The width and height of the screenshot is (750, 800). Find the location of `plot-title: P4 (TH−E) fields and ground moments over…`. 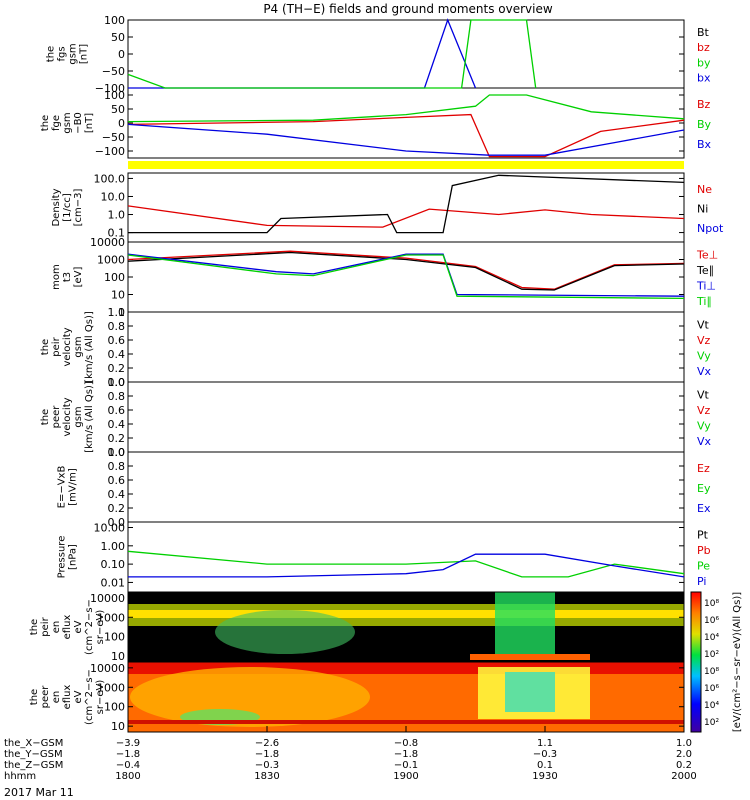

plot-title: P4 (TH−E) fields and ground moments over… is located at coordinates (408, 9).